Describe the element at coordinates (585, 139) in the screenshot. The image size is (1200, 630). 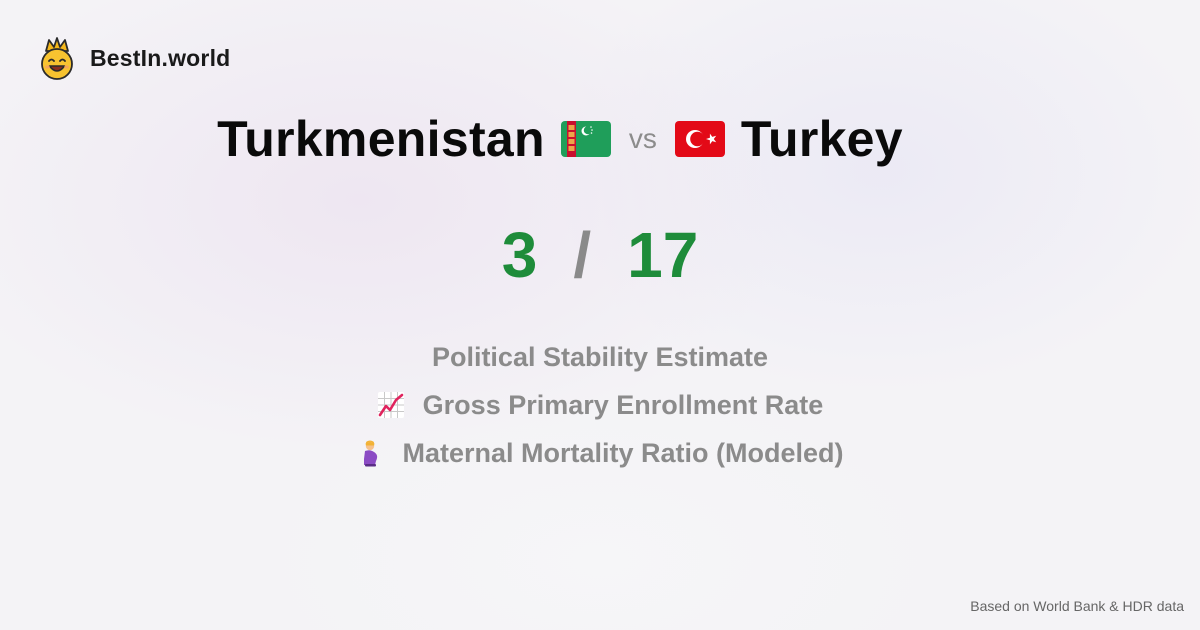
I see `turkmenistan-flag-icon` at that location.